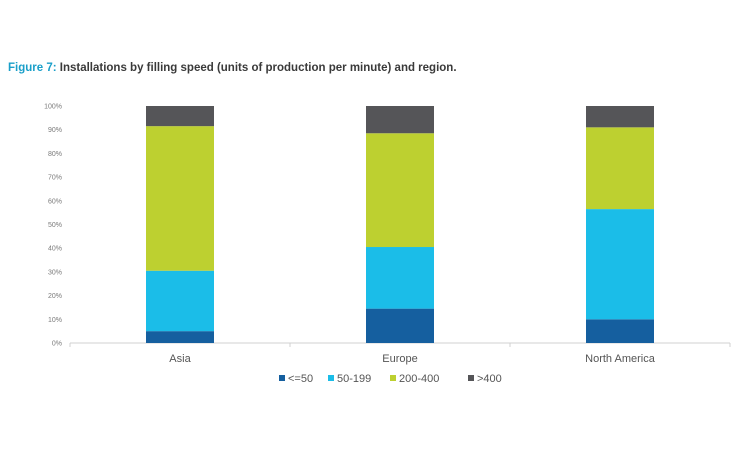 The image size is (750, 450). I want to click on y-tick-label: 40%, so click(55, 249).